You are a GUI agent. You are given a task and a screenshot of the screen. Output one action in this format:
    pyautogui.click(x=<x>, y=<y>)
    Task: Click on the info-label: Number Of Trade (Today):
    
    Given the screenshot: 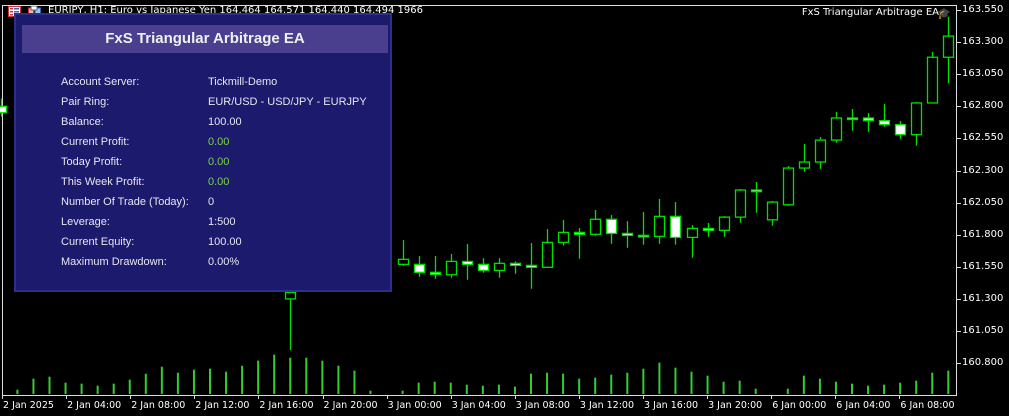 What is the action you would take?
    pyautogui.click(x=125, y=202)
    